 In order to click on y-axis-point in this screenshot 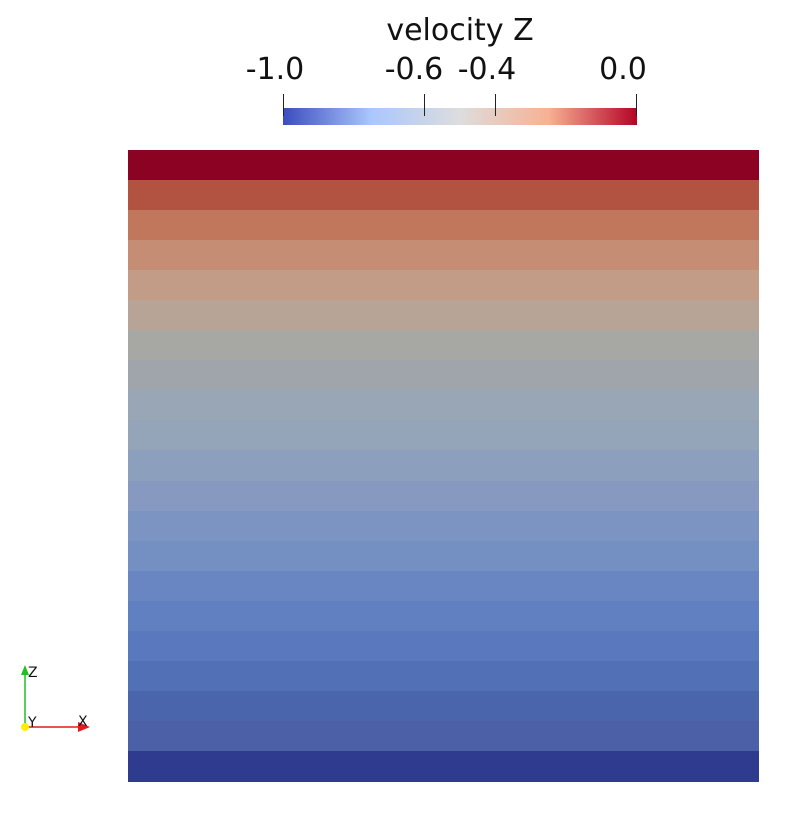, I will do `click(25, 727)`.